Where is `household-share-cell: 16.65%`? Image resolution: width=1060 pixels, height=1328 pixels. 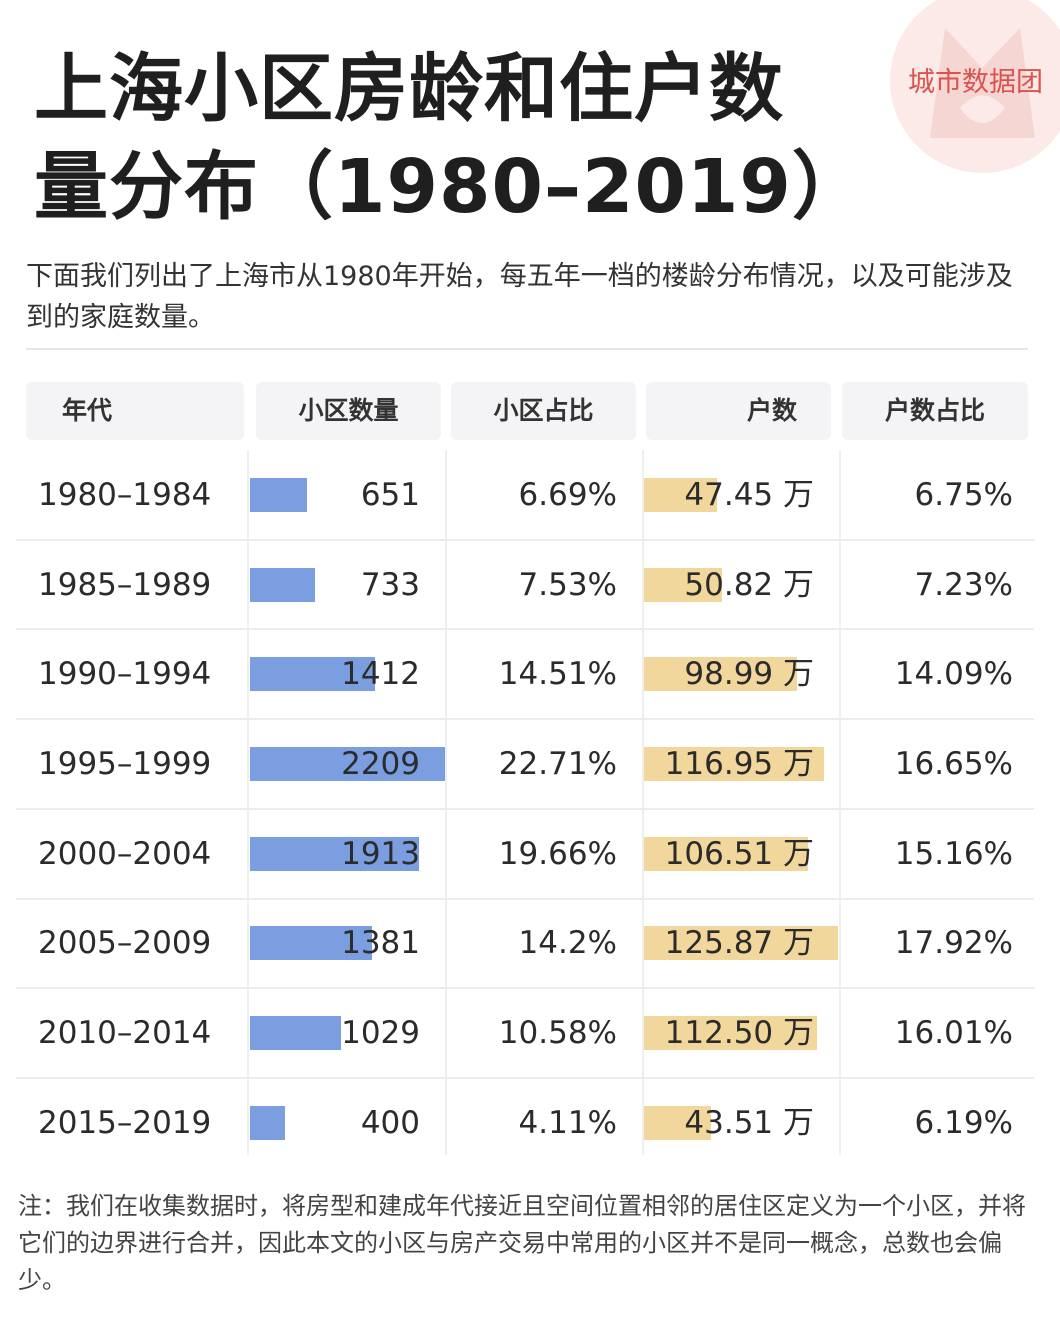
household-share-cell: 16.65% is located at coordinates (953, 763).